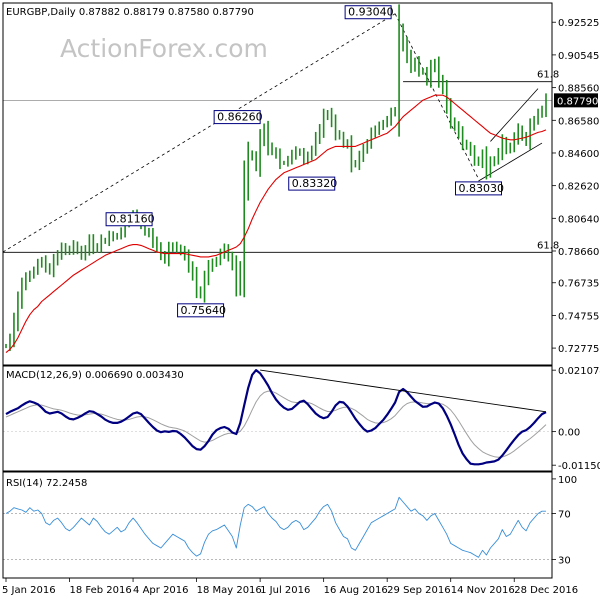 The image size is (600, 604). I want to click on x-tick-label: 18 Feb 2016, so click(101, 590).